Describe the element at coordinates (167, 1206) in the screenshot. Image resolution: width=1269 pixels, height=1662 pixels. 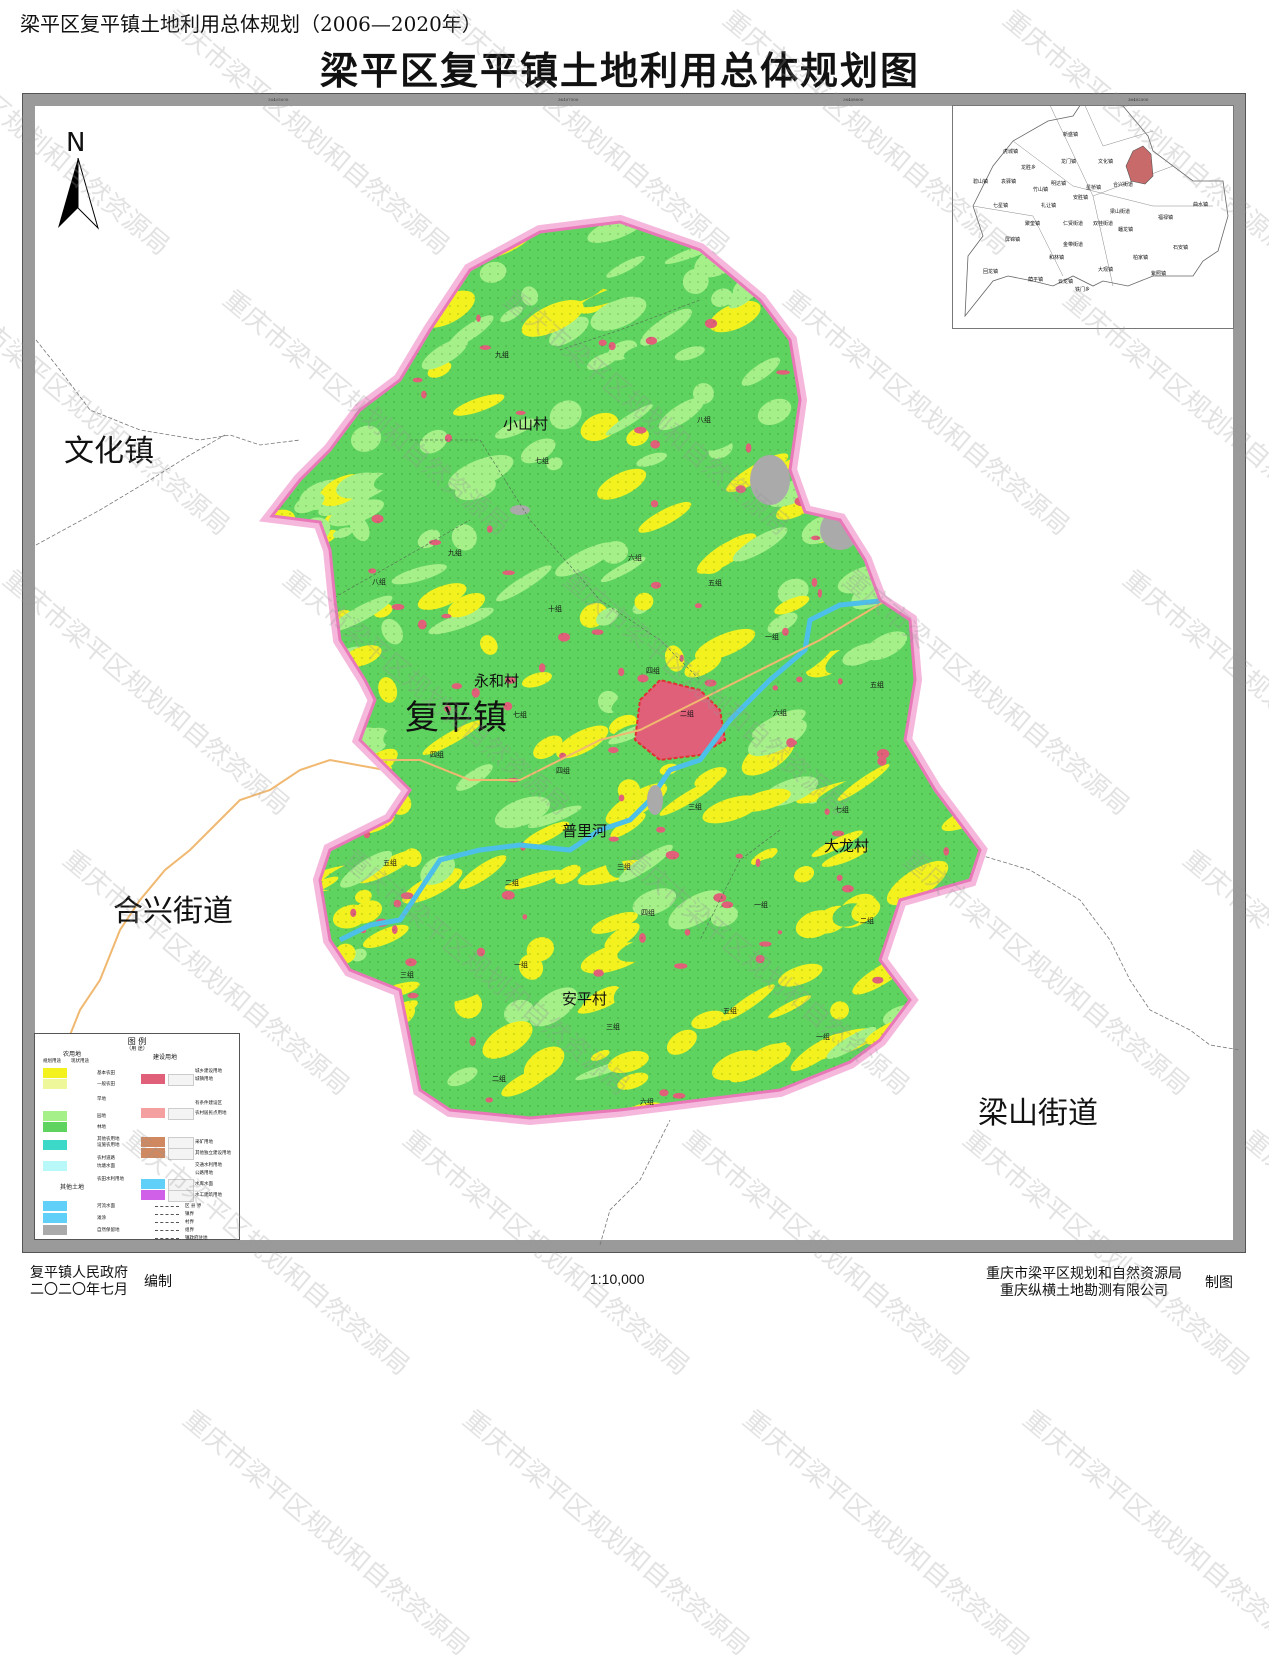
I see `legend-boundary-line` at that location.